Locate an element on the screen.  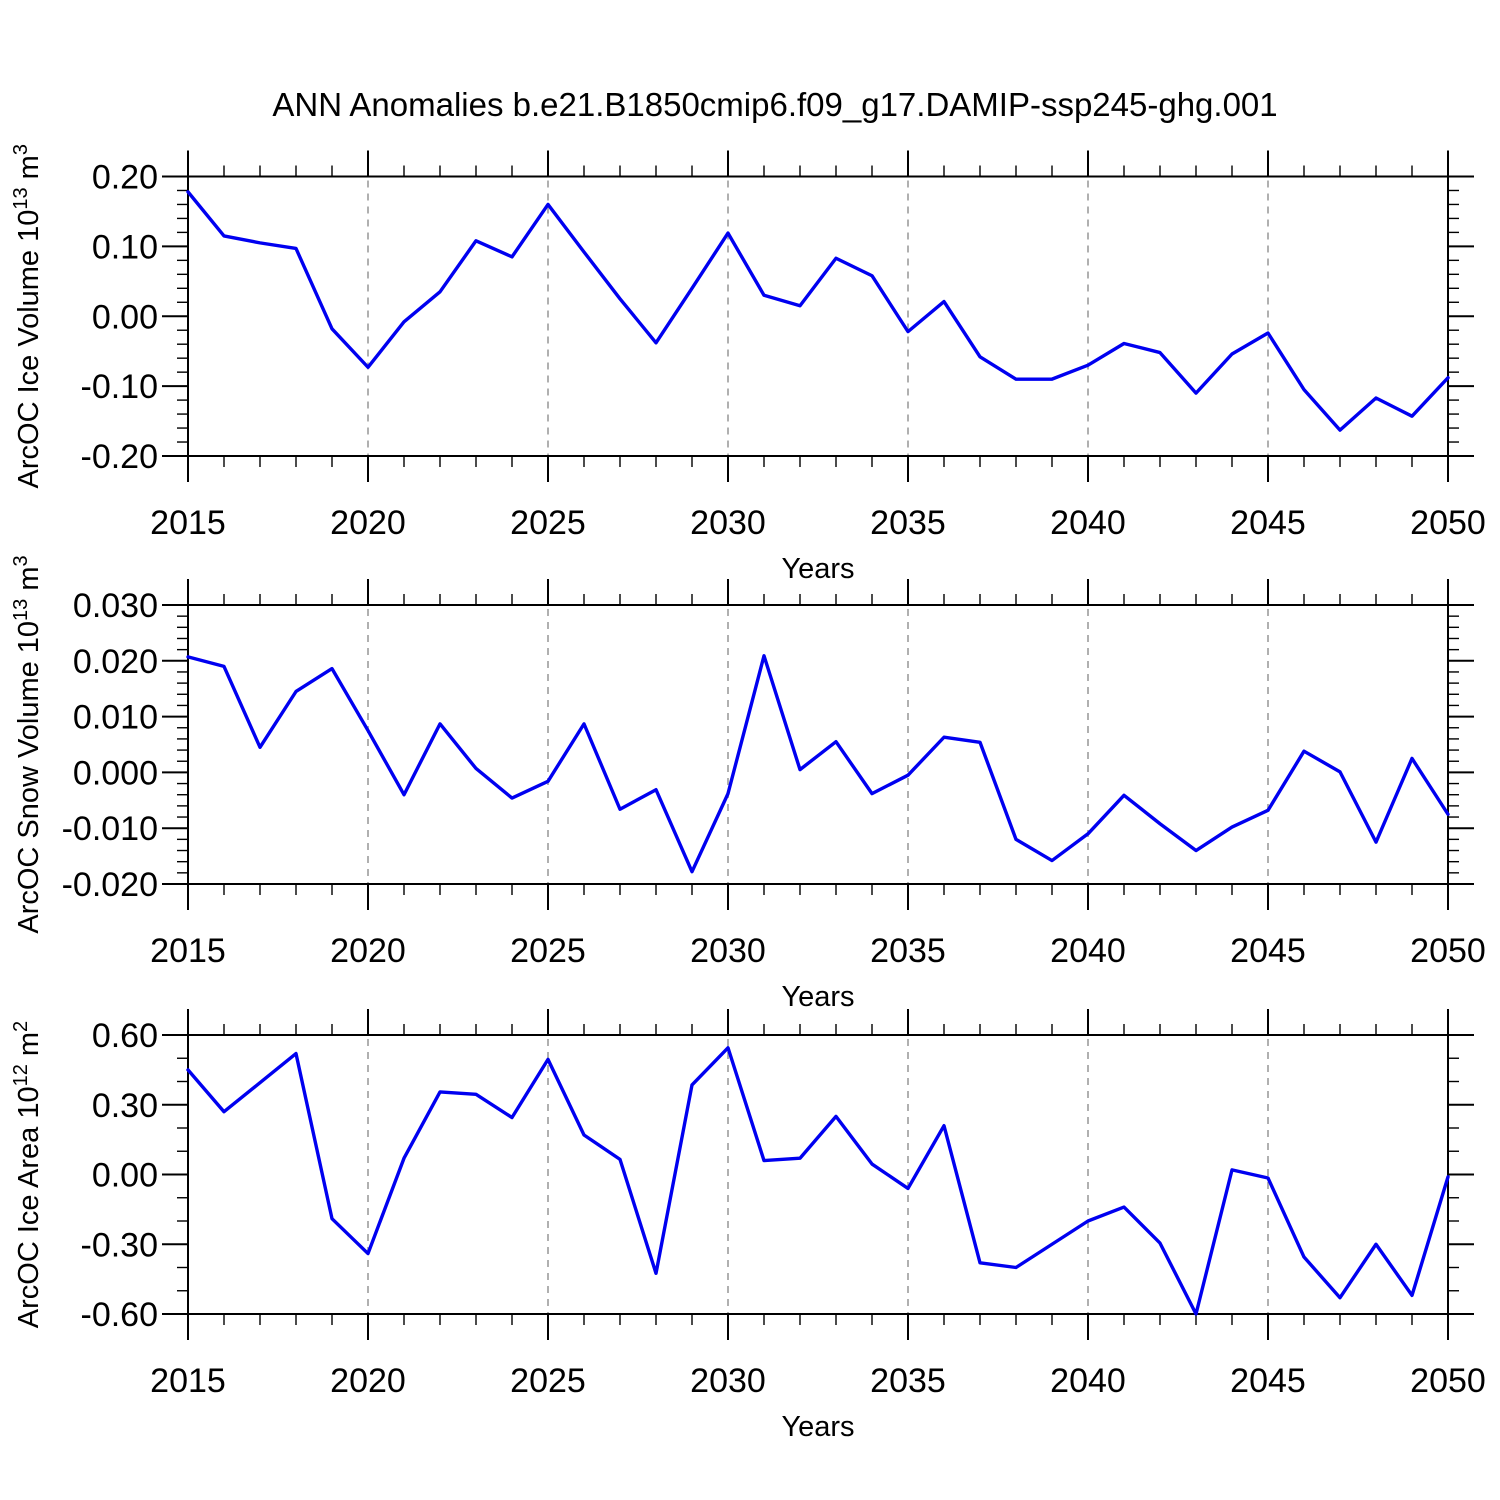
panel-3-xtick-label: 2015 is located at coordinates (188, 1381).